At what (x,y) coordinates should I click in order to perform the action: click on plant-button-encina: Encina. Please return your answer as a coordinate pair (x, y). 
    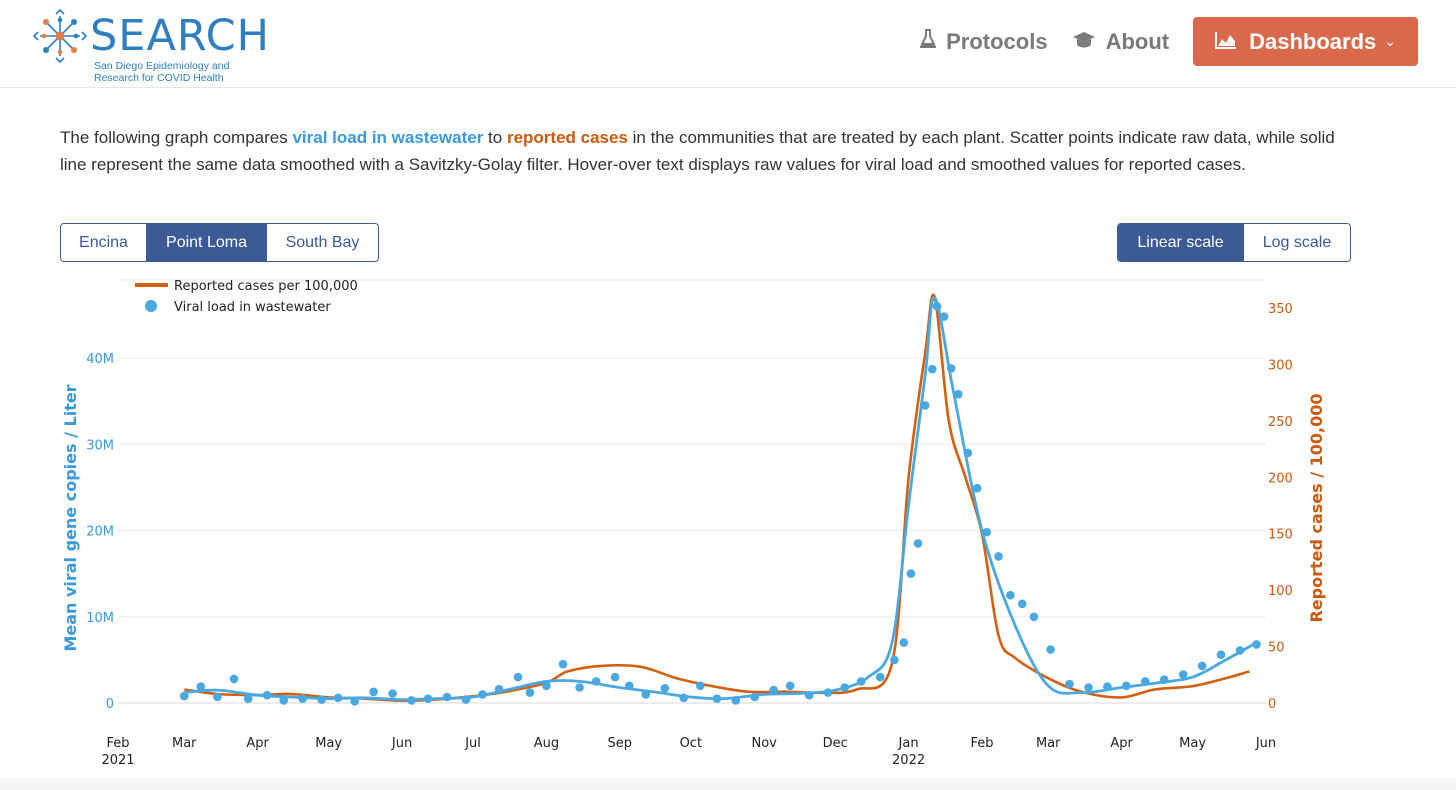
    Looking at the image, I should click on (104, 242).